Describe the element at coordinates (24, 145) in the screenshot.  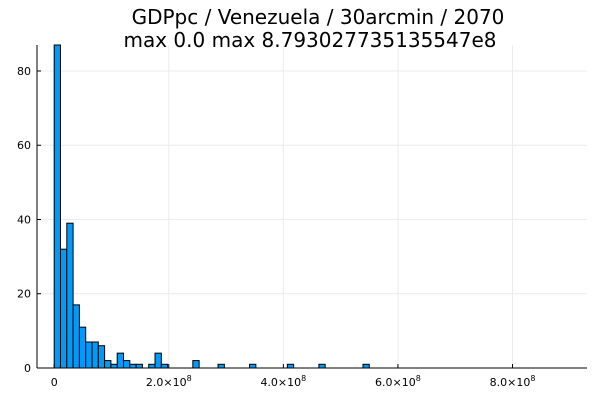
I see `y-tick-label-3: 60` at that location.